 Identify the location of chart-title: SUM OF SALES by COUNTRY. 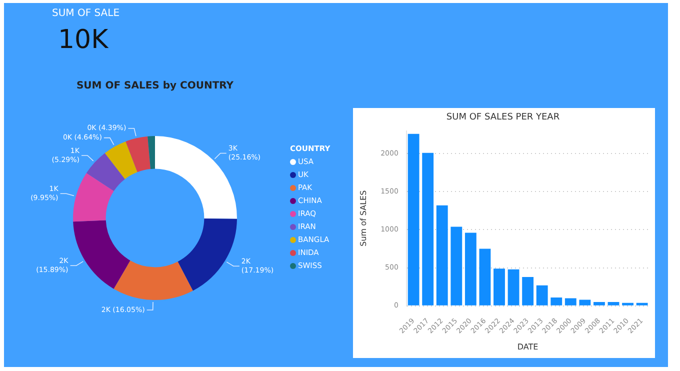
(155, 86).